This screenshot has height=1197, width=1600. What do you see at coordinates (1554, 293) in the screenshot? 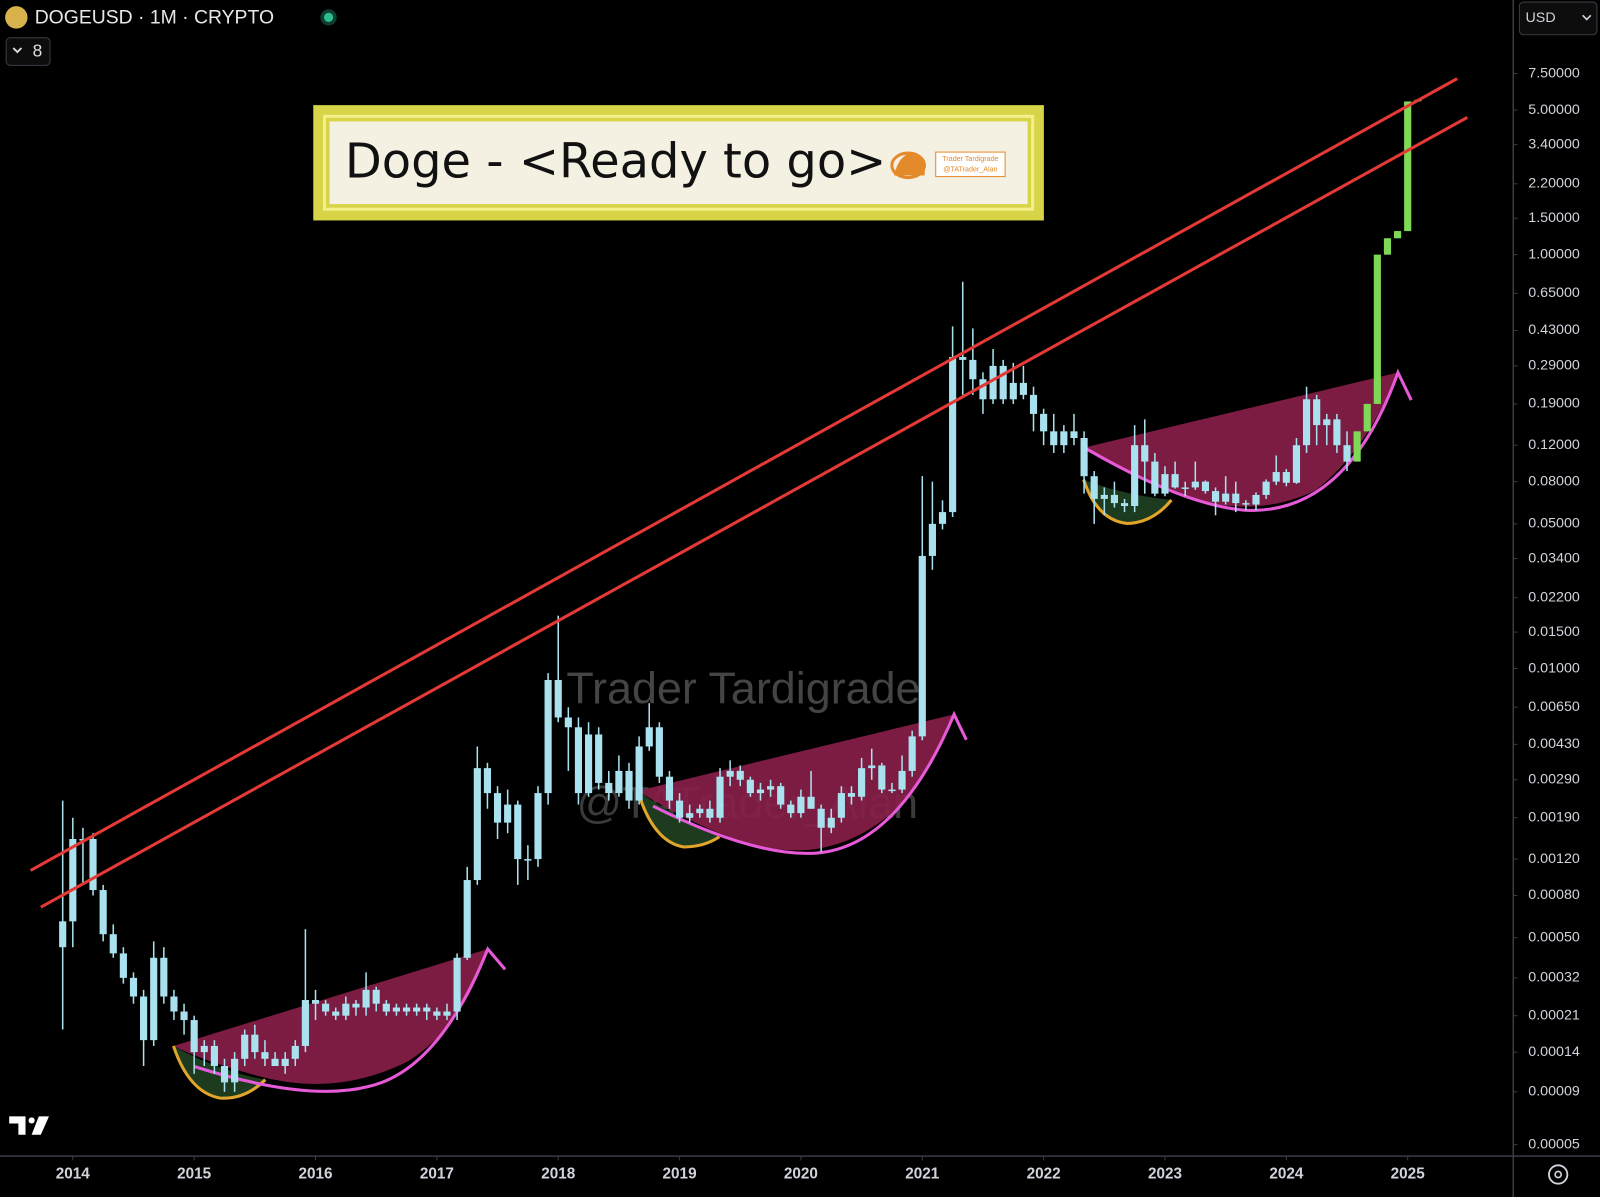
I see `y-tick-label: 0.65000` at bounding box center [1554, 293].